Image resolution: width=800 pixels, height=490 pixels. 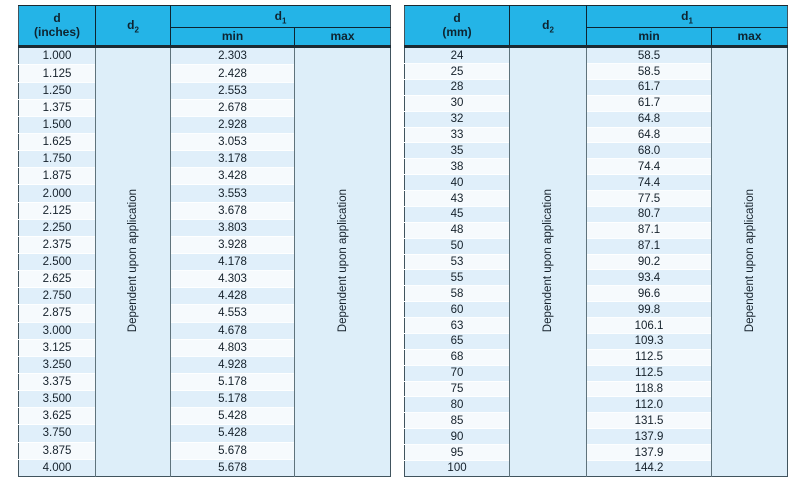 I want to click on cell-min-value: 2.928, so click(x=232, y=124).